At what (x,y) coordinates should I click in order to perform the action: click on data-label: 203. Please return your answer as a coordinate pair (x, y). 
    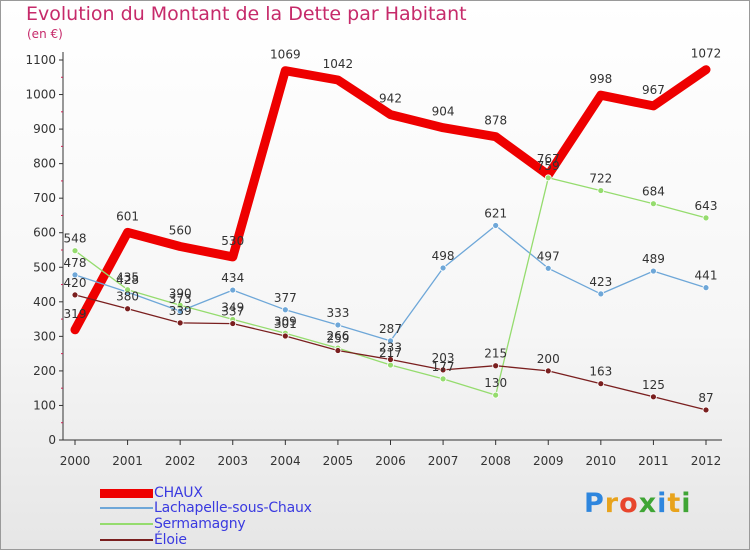
    Looking at the image, I should click on (443, 358).